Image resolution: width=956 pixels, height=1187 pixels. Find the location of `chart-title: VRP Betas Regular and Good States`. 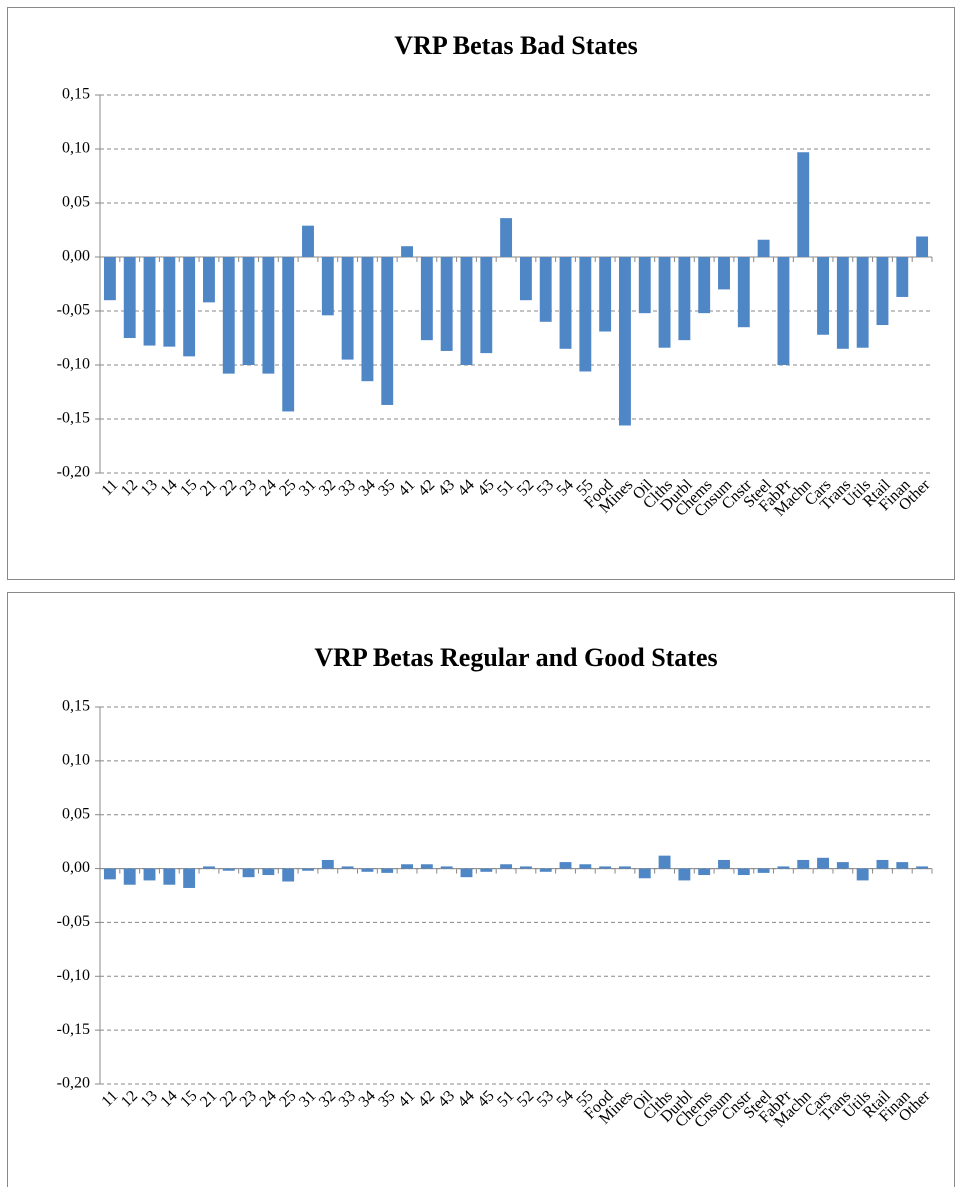

chart-title: VRP Betas Regular and Good States is located at coordinates (515, 657).